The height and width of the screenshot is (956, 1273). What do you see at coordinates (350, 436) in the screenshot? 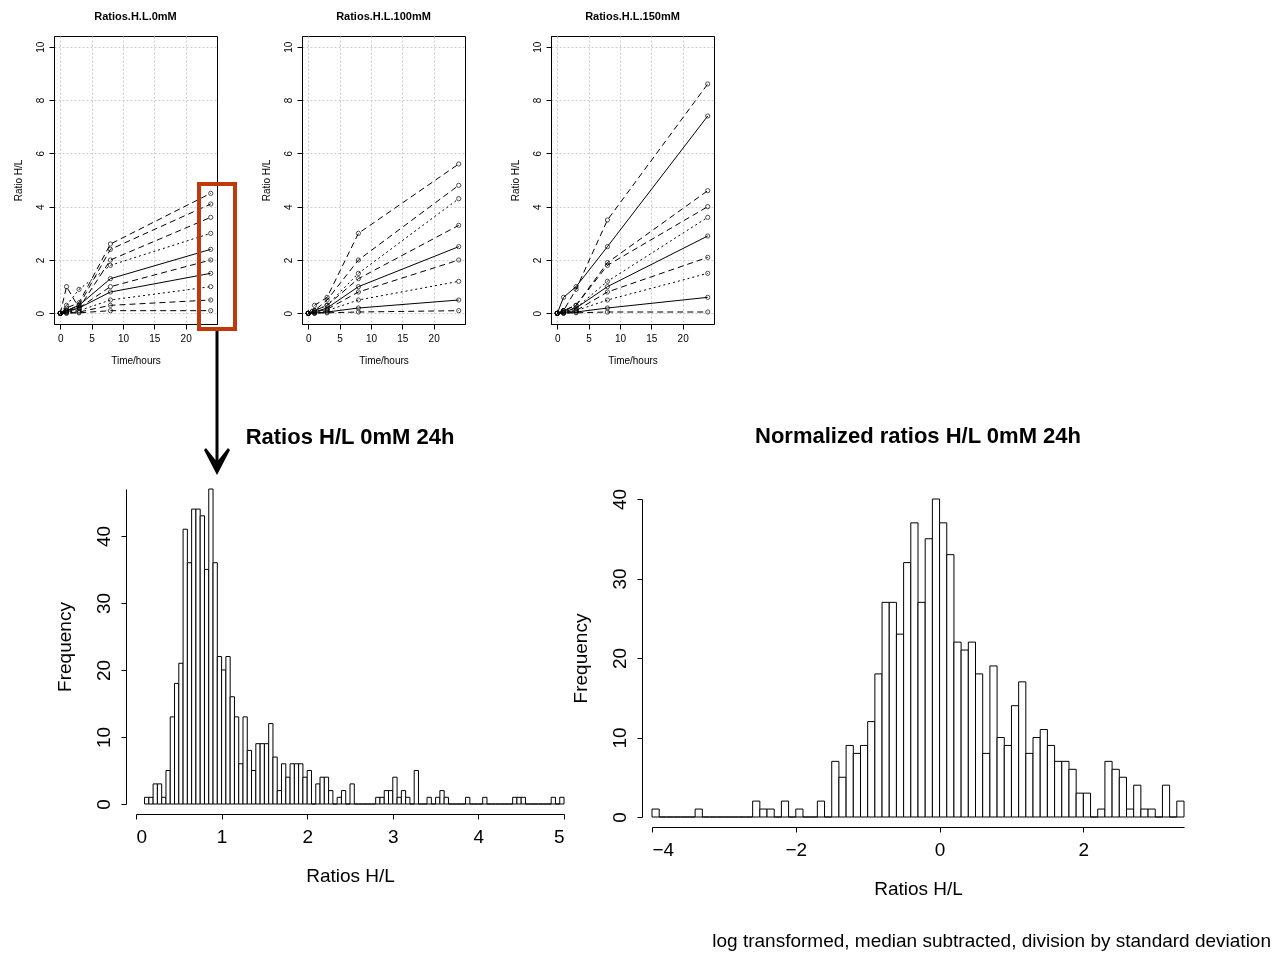
I see `chart-title: Ratios H/L 0mM 24h` at bounding box center [350, 436].